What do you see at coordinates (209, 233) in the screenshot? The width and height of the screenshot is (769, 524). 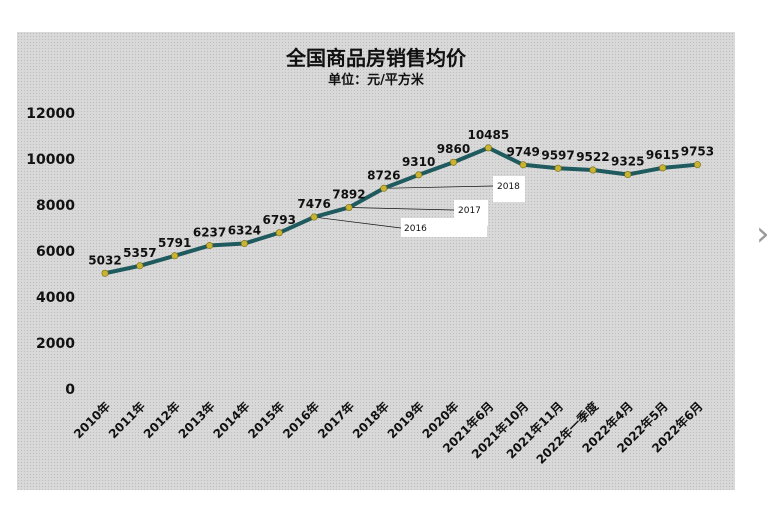 I see `data-label: 6237` at bounding box center [209, 233].